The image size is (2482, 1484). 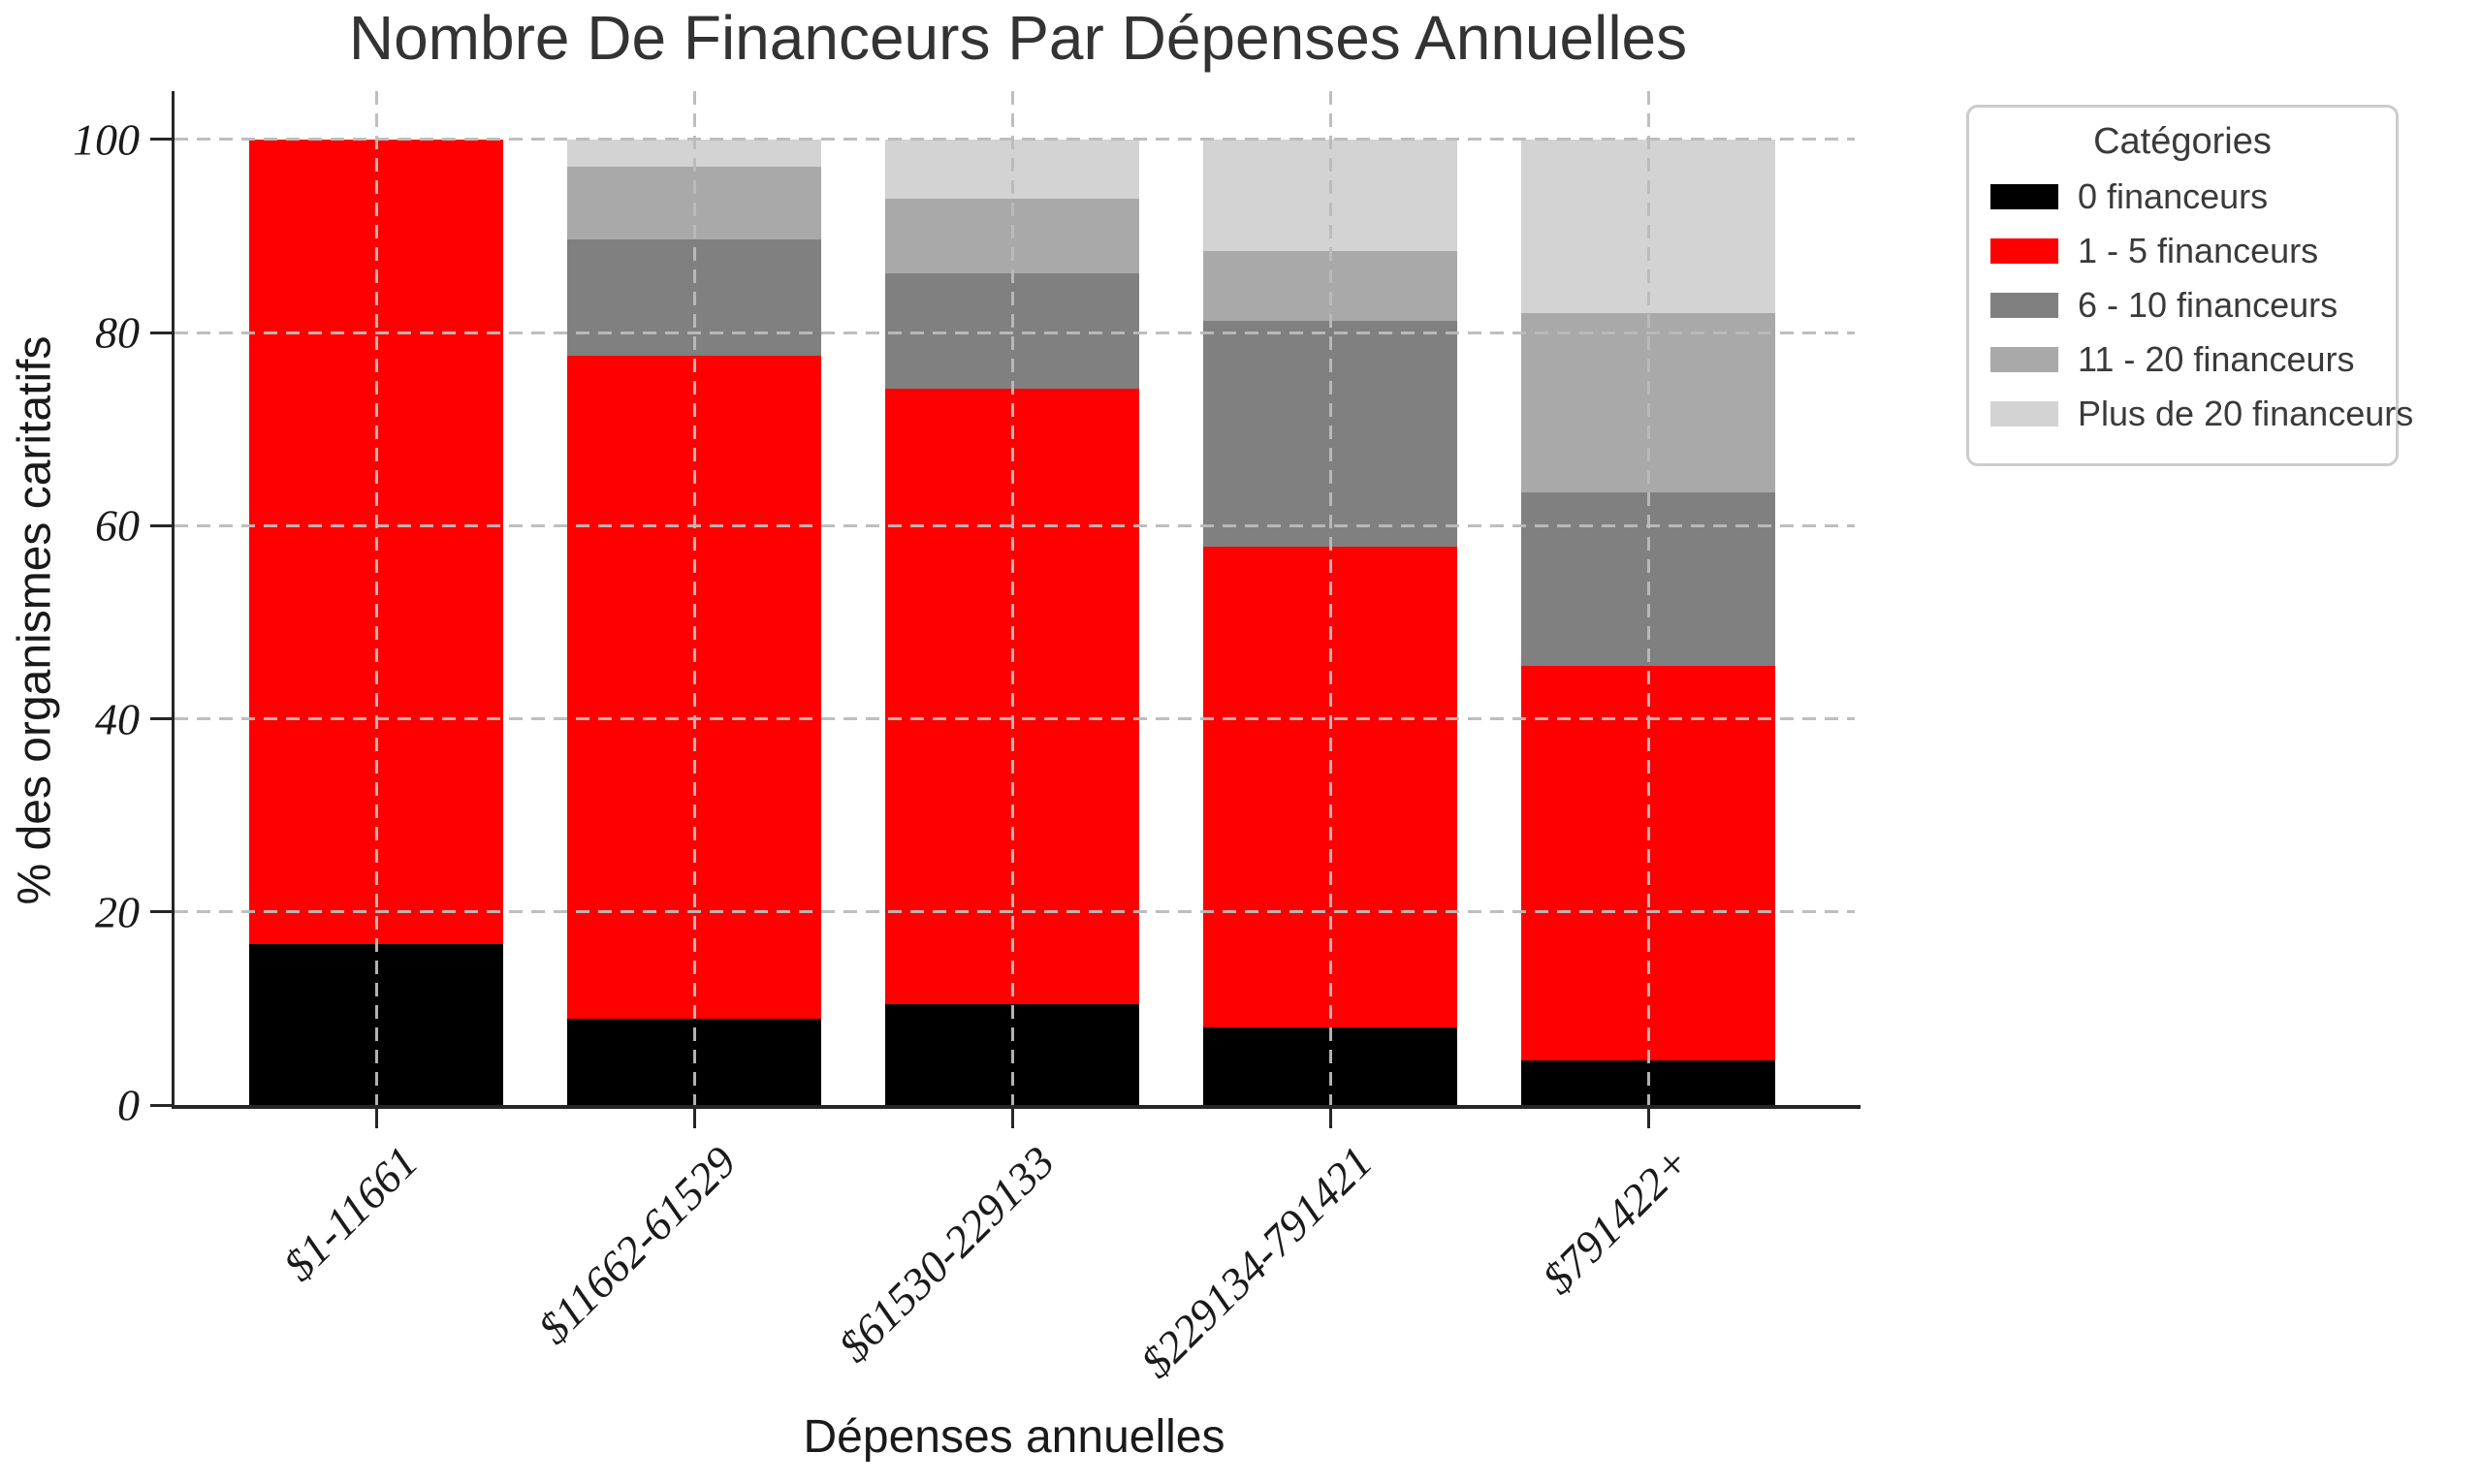 I want to click on legend-item: 0 financeurs, so click(x=2182, y=197).